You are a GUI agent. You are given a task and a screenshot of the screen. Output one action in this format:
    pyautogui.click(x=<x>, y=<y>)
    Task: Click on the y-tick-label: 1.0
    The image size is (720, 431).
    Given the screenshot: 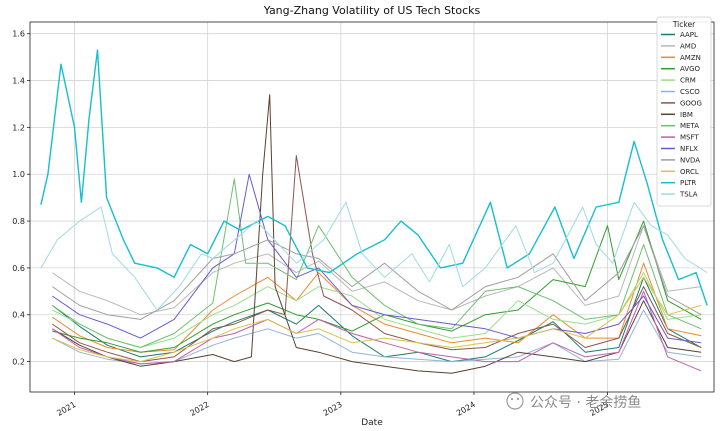 What is the action you would take?
    pyautogui.click(x=18, y=174)
    